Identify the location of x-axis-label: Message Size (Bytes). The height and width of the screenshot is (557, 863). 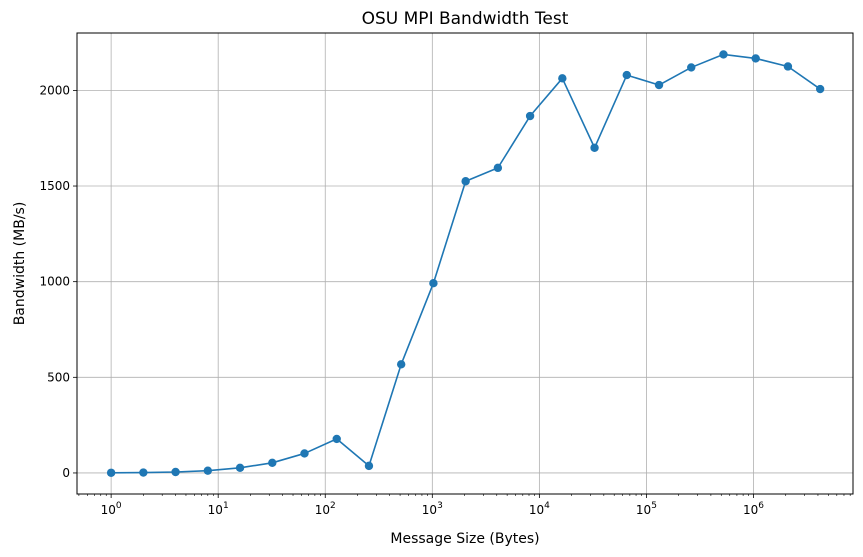
(464, 539).